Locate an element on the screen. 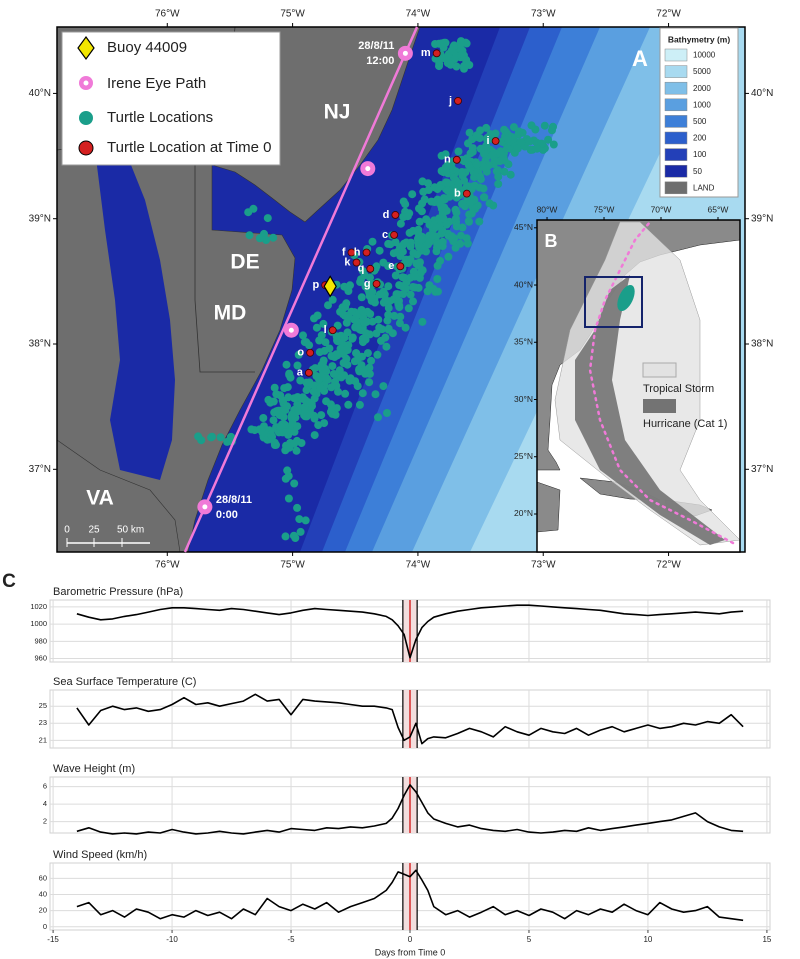  y-tick-label: 1020 is located at coordinates (38, 606).